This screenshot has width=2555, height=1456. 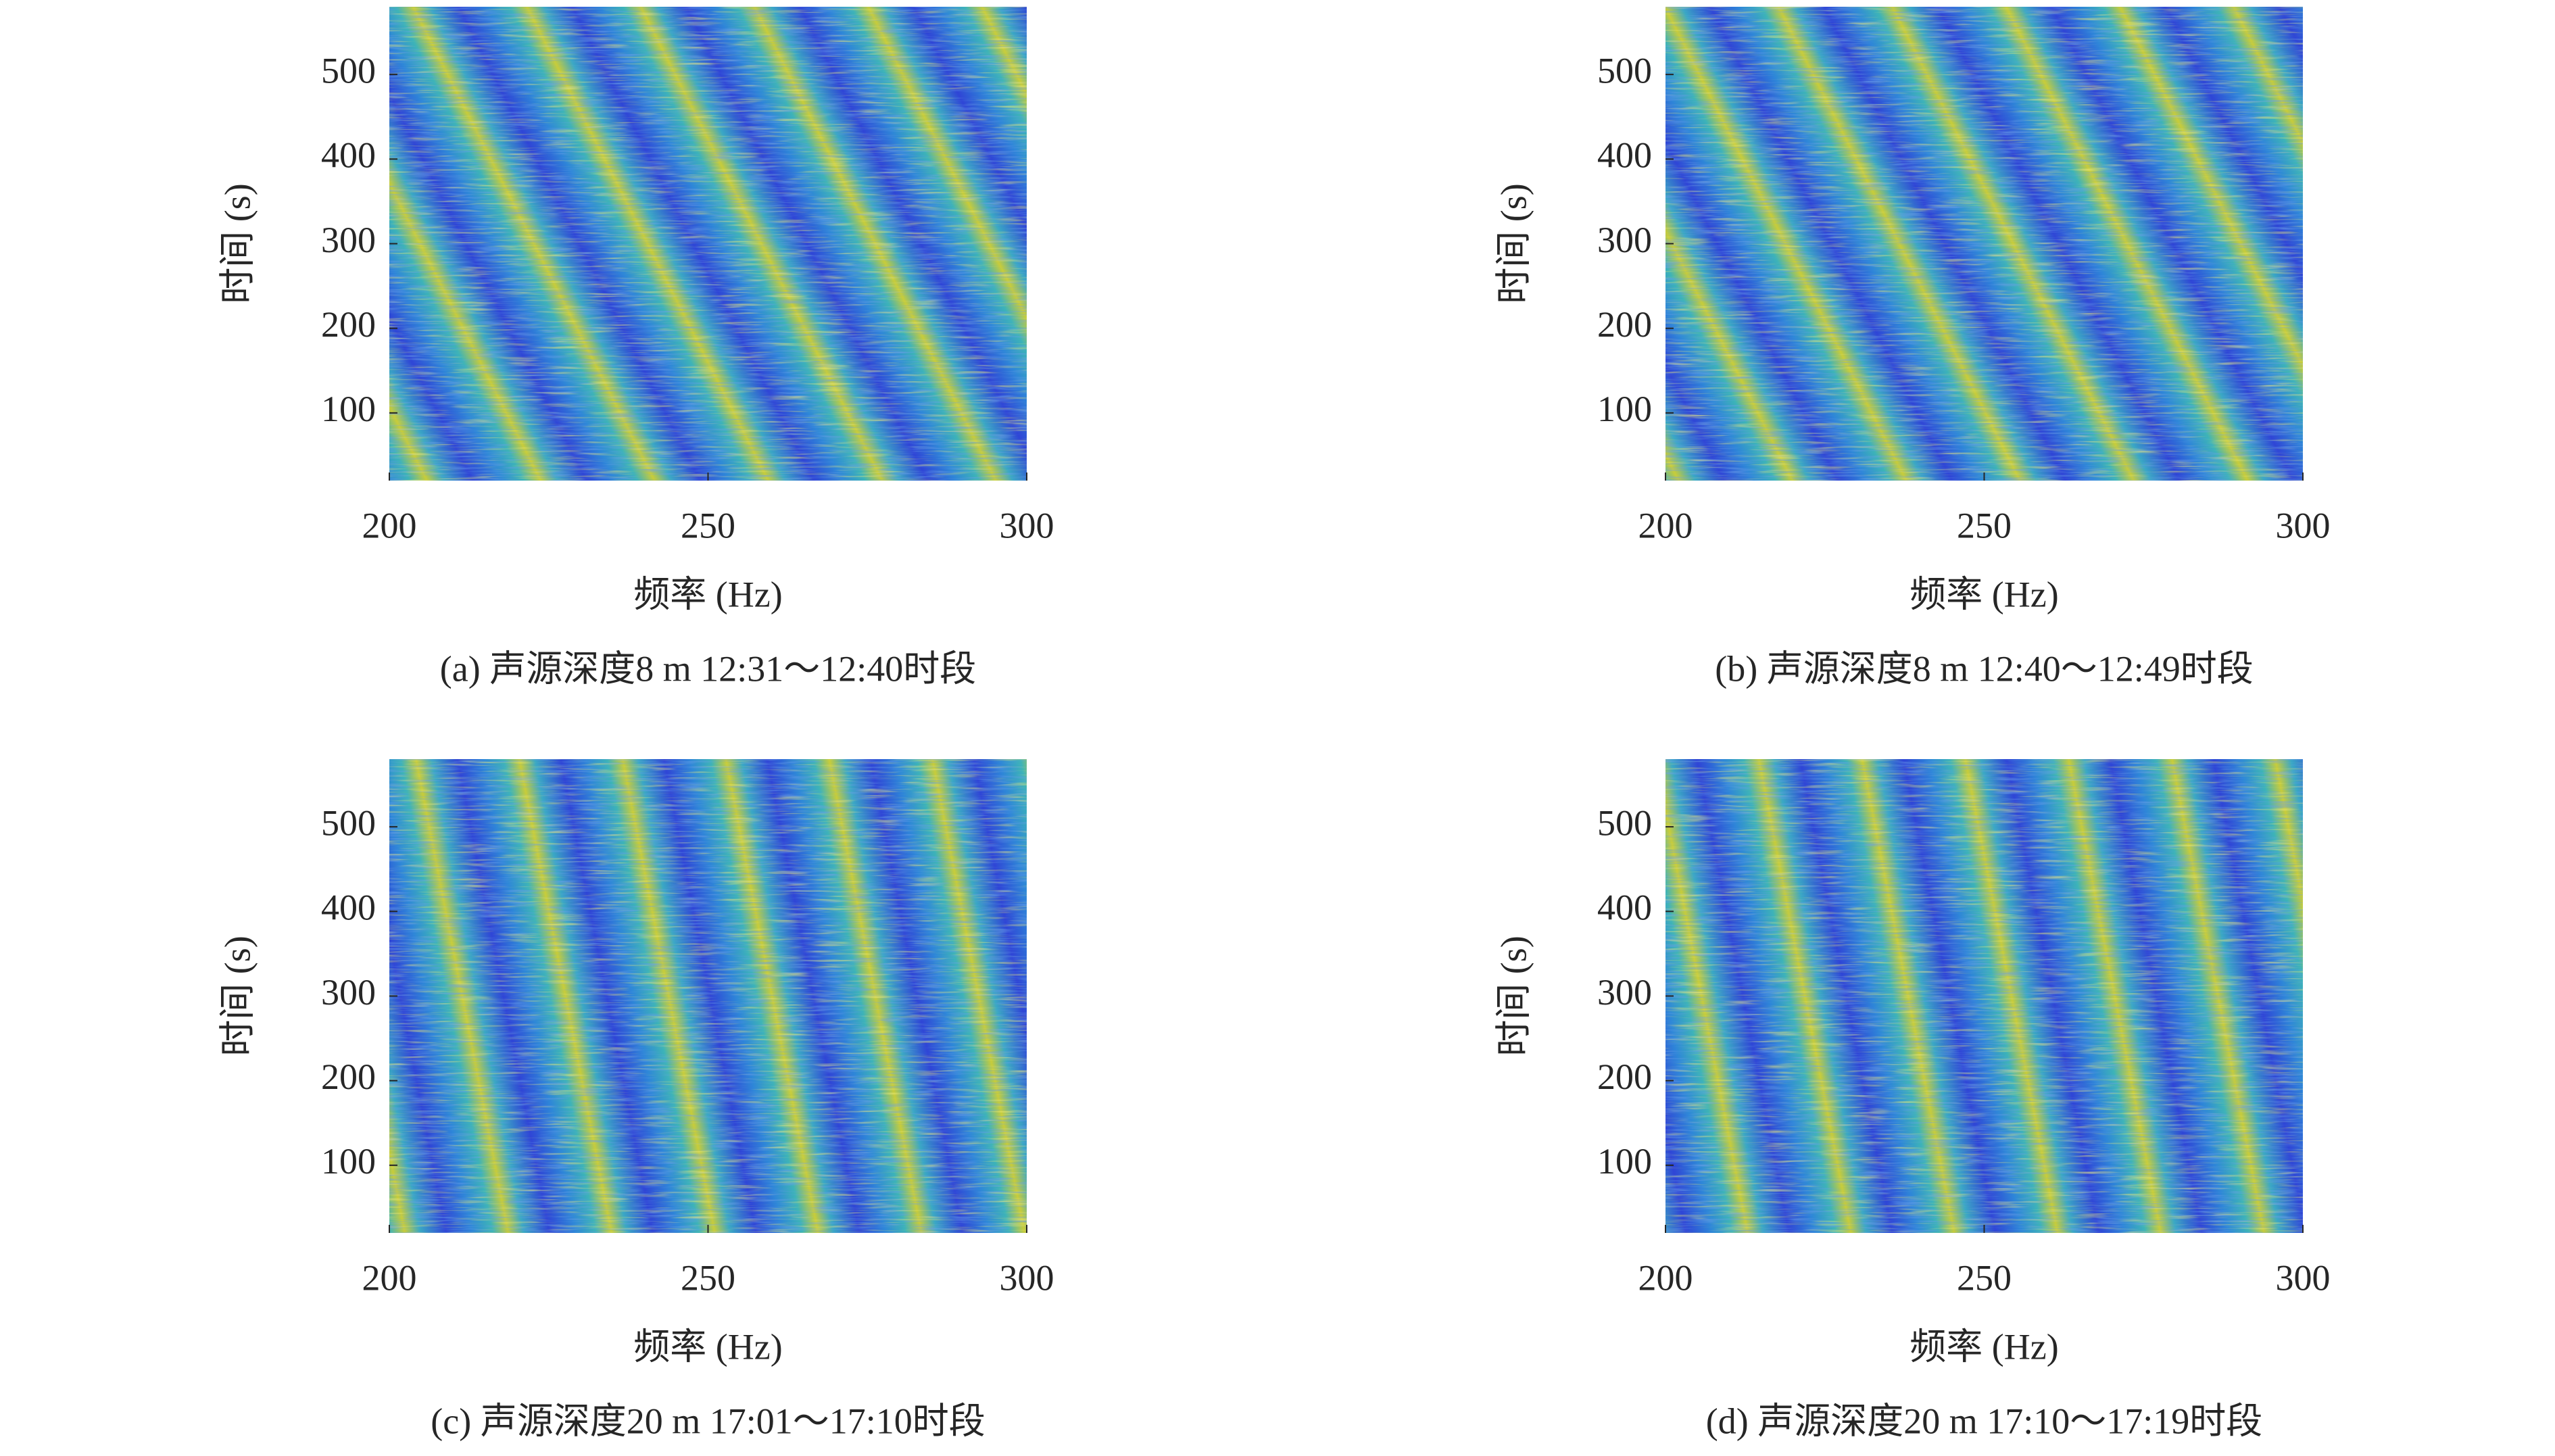 What do you see at coordinates (708, 1421) in the screenshot?
I see `caption: (c) 声源深度20 m 17:01～17:10时段` at bounding box center [708, 1421].